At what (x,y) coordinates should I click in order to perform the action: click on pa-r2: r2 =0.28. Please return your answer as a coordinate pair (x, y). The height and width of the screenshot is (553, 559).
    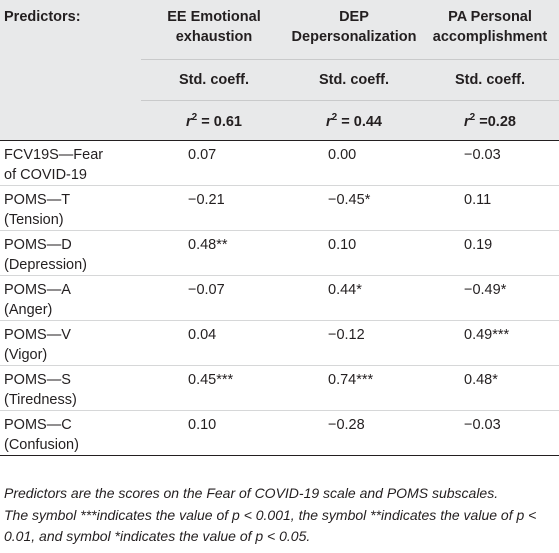
    Looking at the image, I should click on (490, 120).